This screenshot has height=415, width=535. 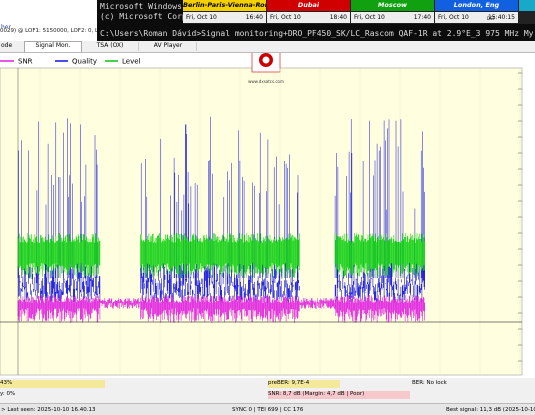 I want to click on legend-label: SNR, so click(x=25, y=62).